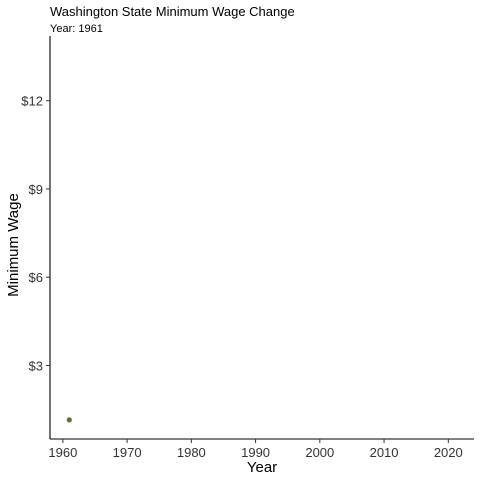  Describe the element at coordinates (36, 365) in the screenshot. I see `y-tick-label: $3` at that location.